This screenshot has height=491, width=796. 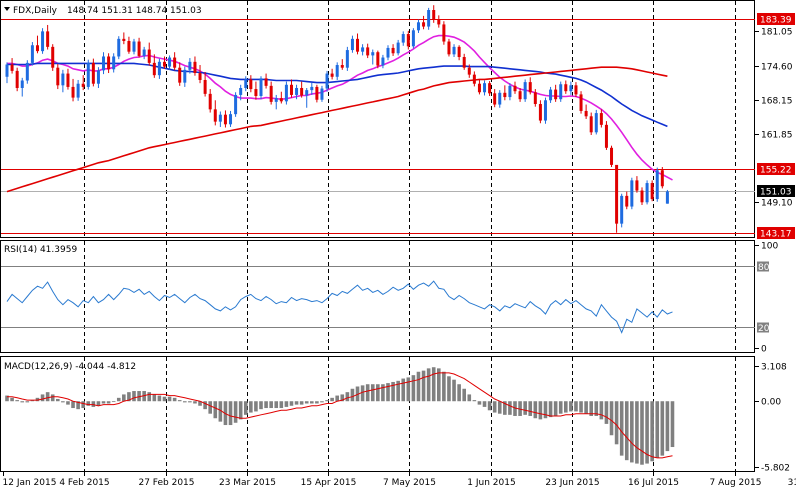 What do you see at coordinates (491, 483) in the screenshot?
I see `x-tick-label: 1 Jun 2015` at bounding box center [491, 483].